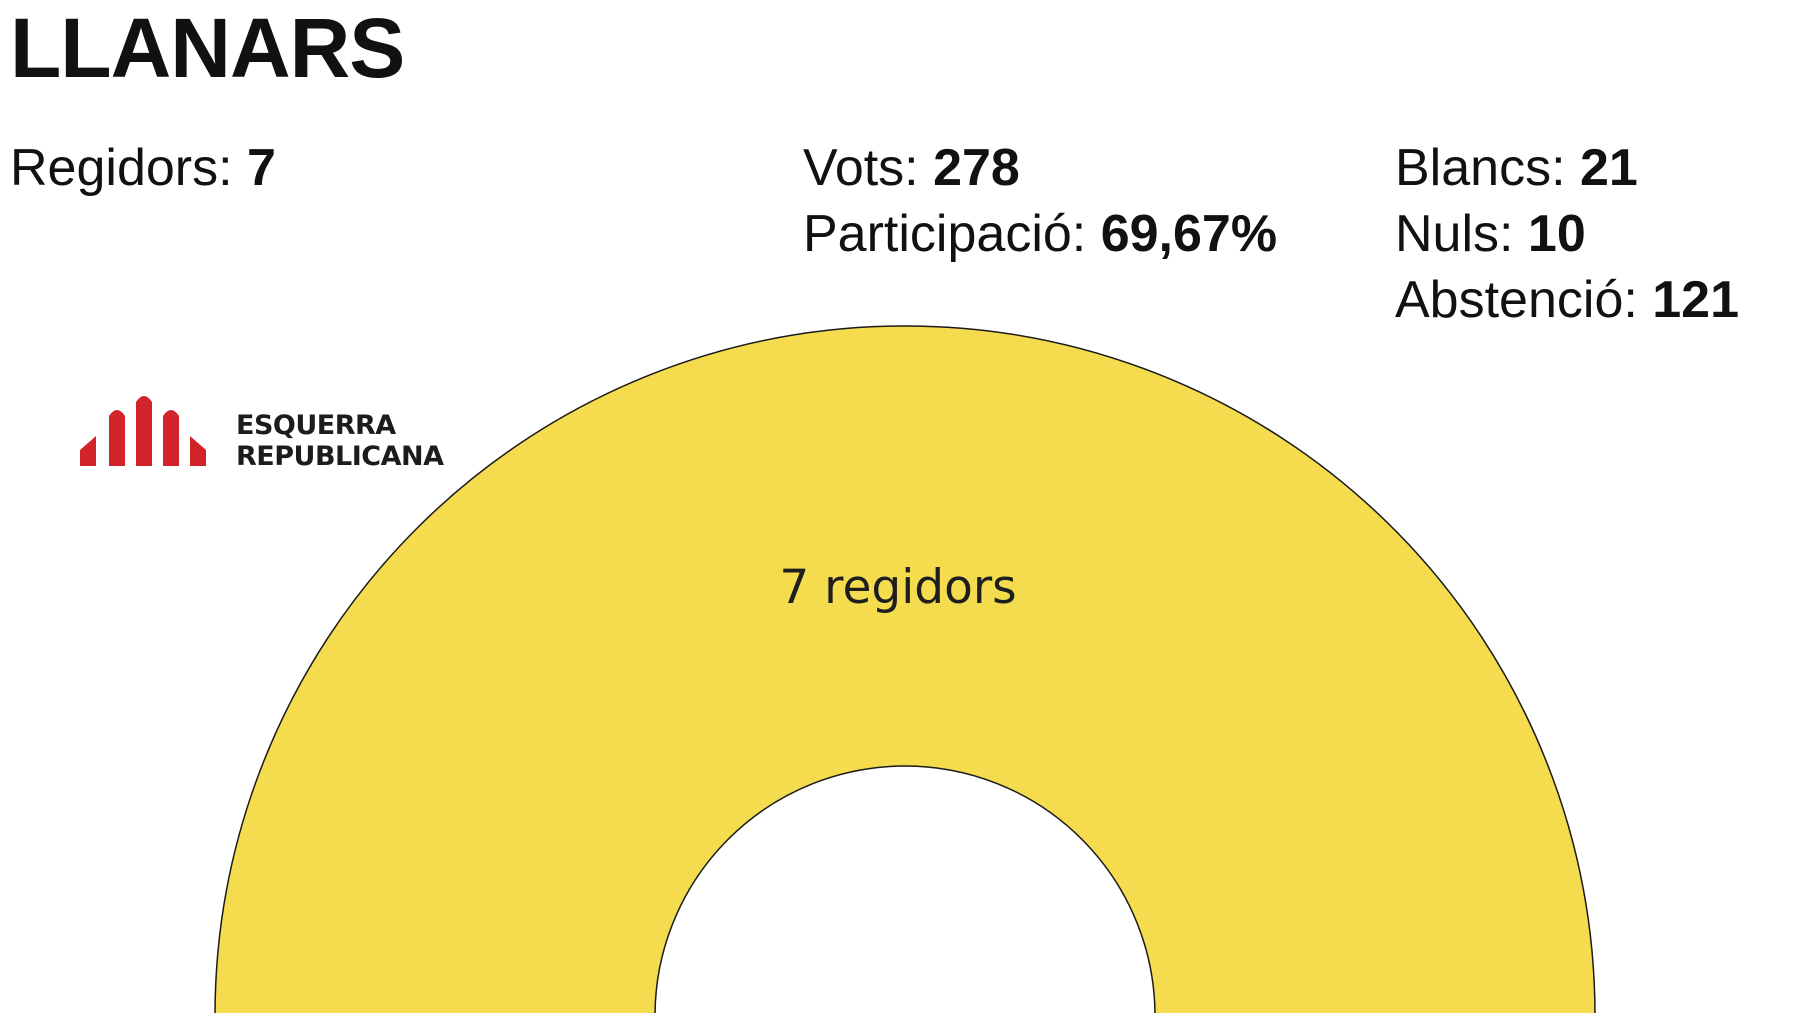 The width and height of the screenshot is (1800, 1013). What do you see at coordinates (868, 168) in the screenshot?
I see `vots-label: Vots:` at bounding box center [868, 168].